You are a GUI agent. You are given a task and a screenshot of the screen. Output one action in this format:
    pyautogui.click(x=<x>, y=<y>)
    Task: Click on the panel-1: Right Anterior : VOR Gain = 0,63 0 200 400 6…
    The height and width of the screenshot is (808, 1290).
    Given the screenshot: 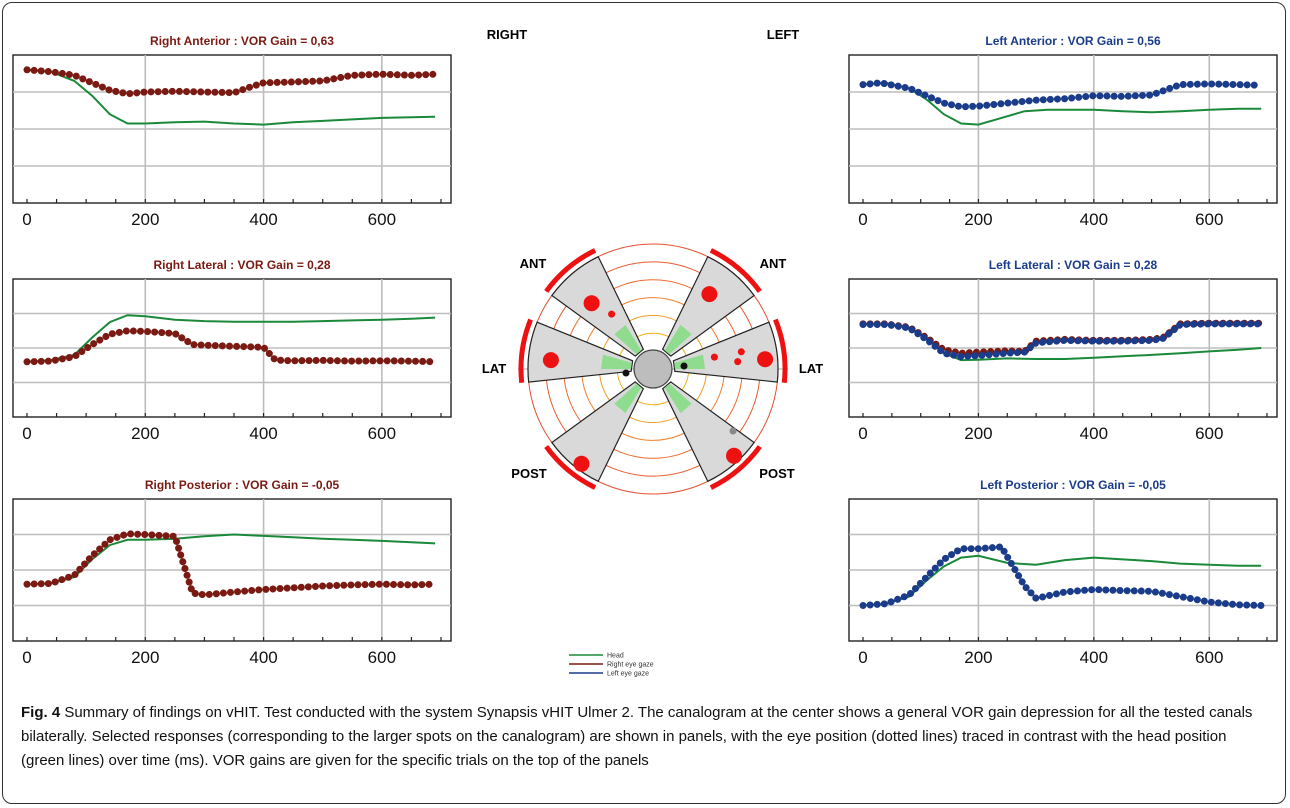 What is the action you would take?
    pyautogui.click(x=232, y=131)
    